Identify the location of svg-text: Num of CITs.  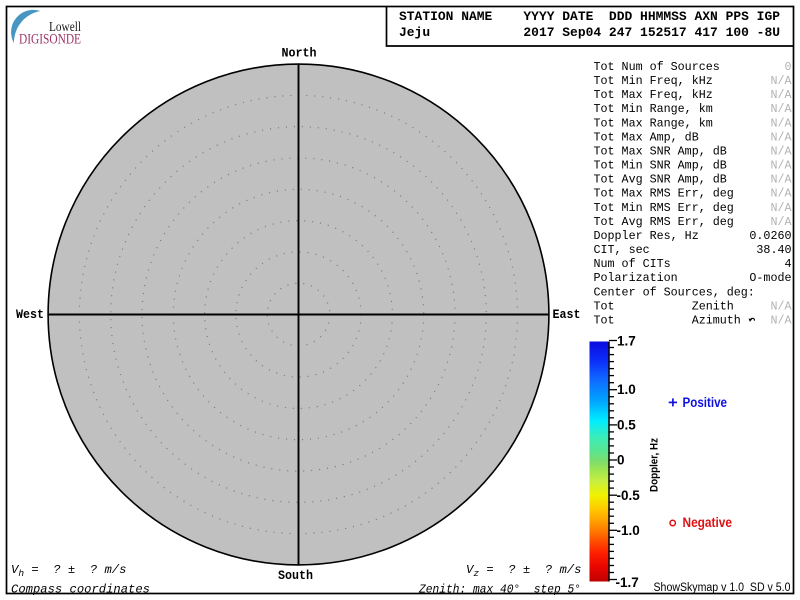
(632, 264).